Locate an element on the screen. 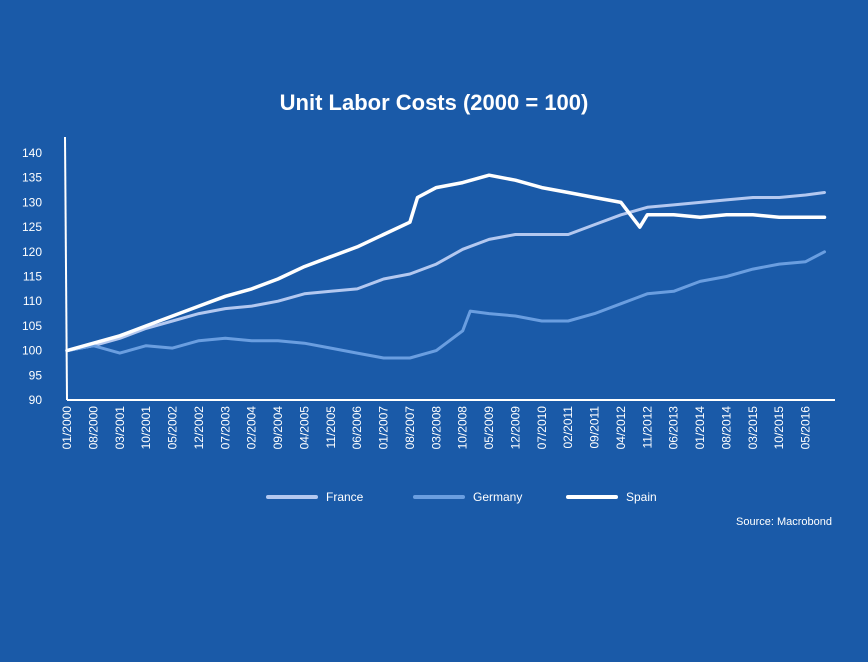 This screenshot has width=868, height=662. x-tick-label: 10/2001 is located at coordinates (146, 428).